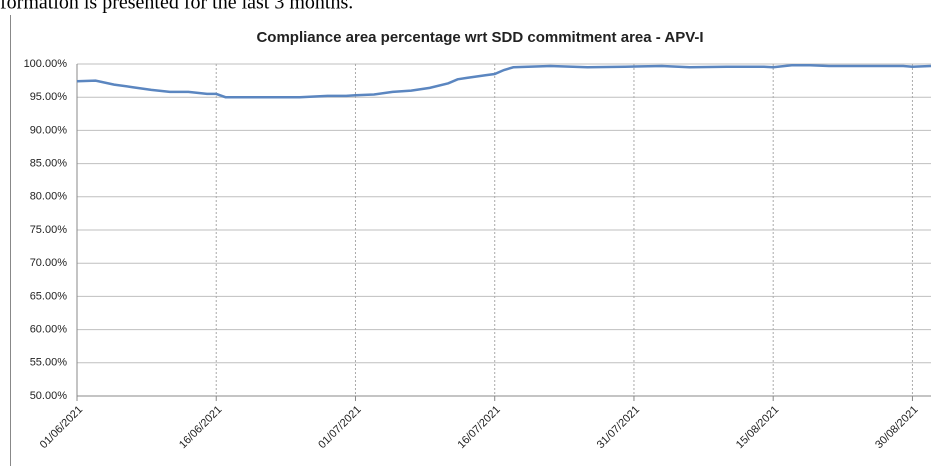  Describe the element at coordinates (46, 64) in the screenshot. I see `y-tick-label: 100.00%` at that location.